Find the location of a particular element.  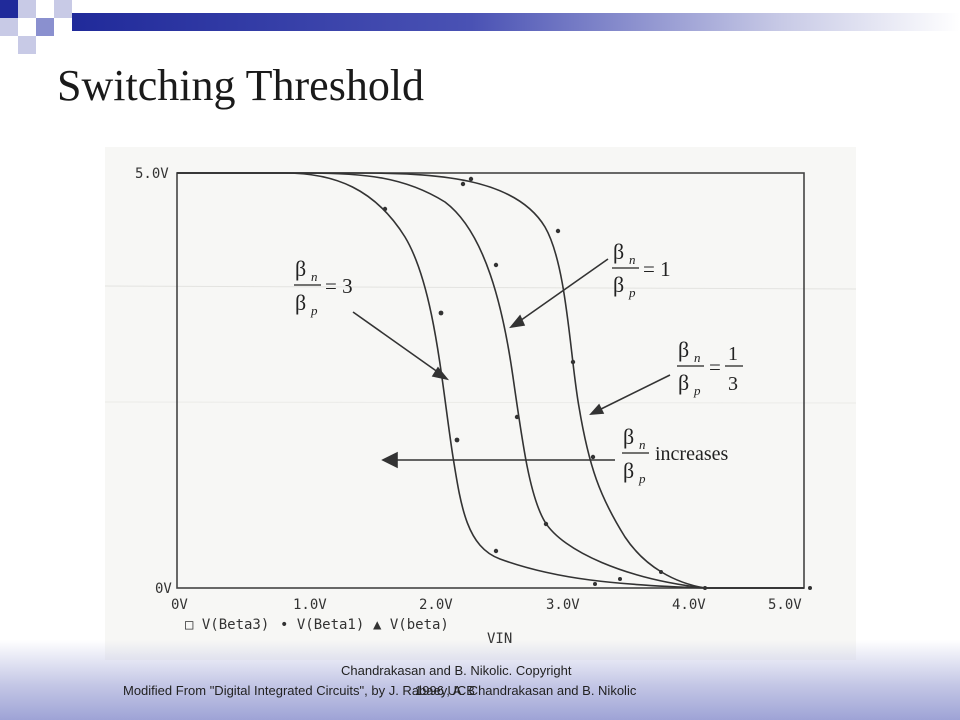

corner-square-dark is located at coordinates (9, 9).